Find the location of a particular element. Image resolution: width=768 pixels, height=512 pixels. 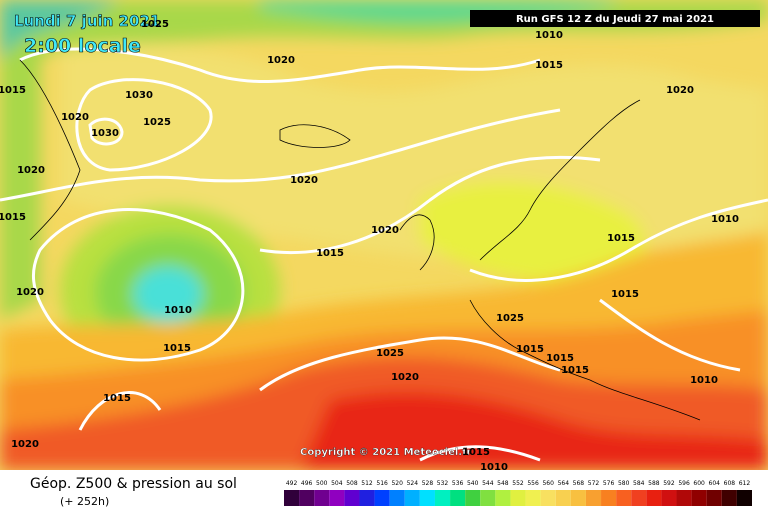

scale-label: 568 is located at coordinates (579, 483).